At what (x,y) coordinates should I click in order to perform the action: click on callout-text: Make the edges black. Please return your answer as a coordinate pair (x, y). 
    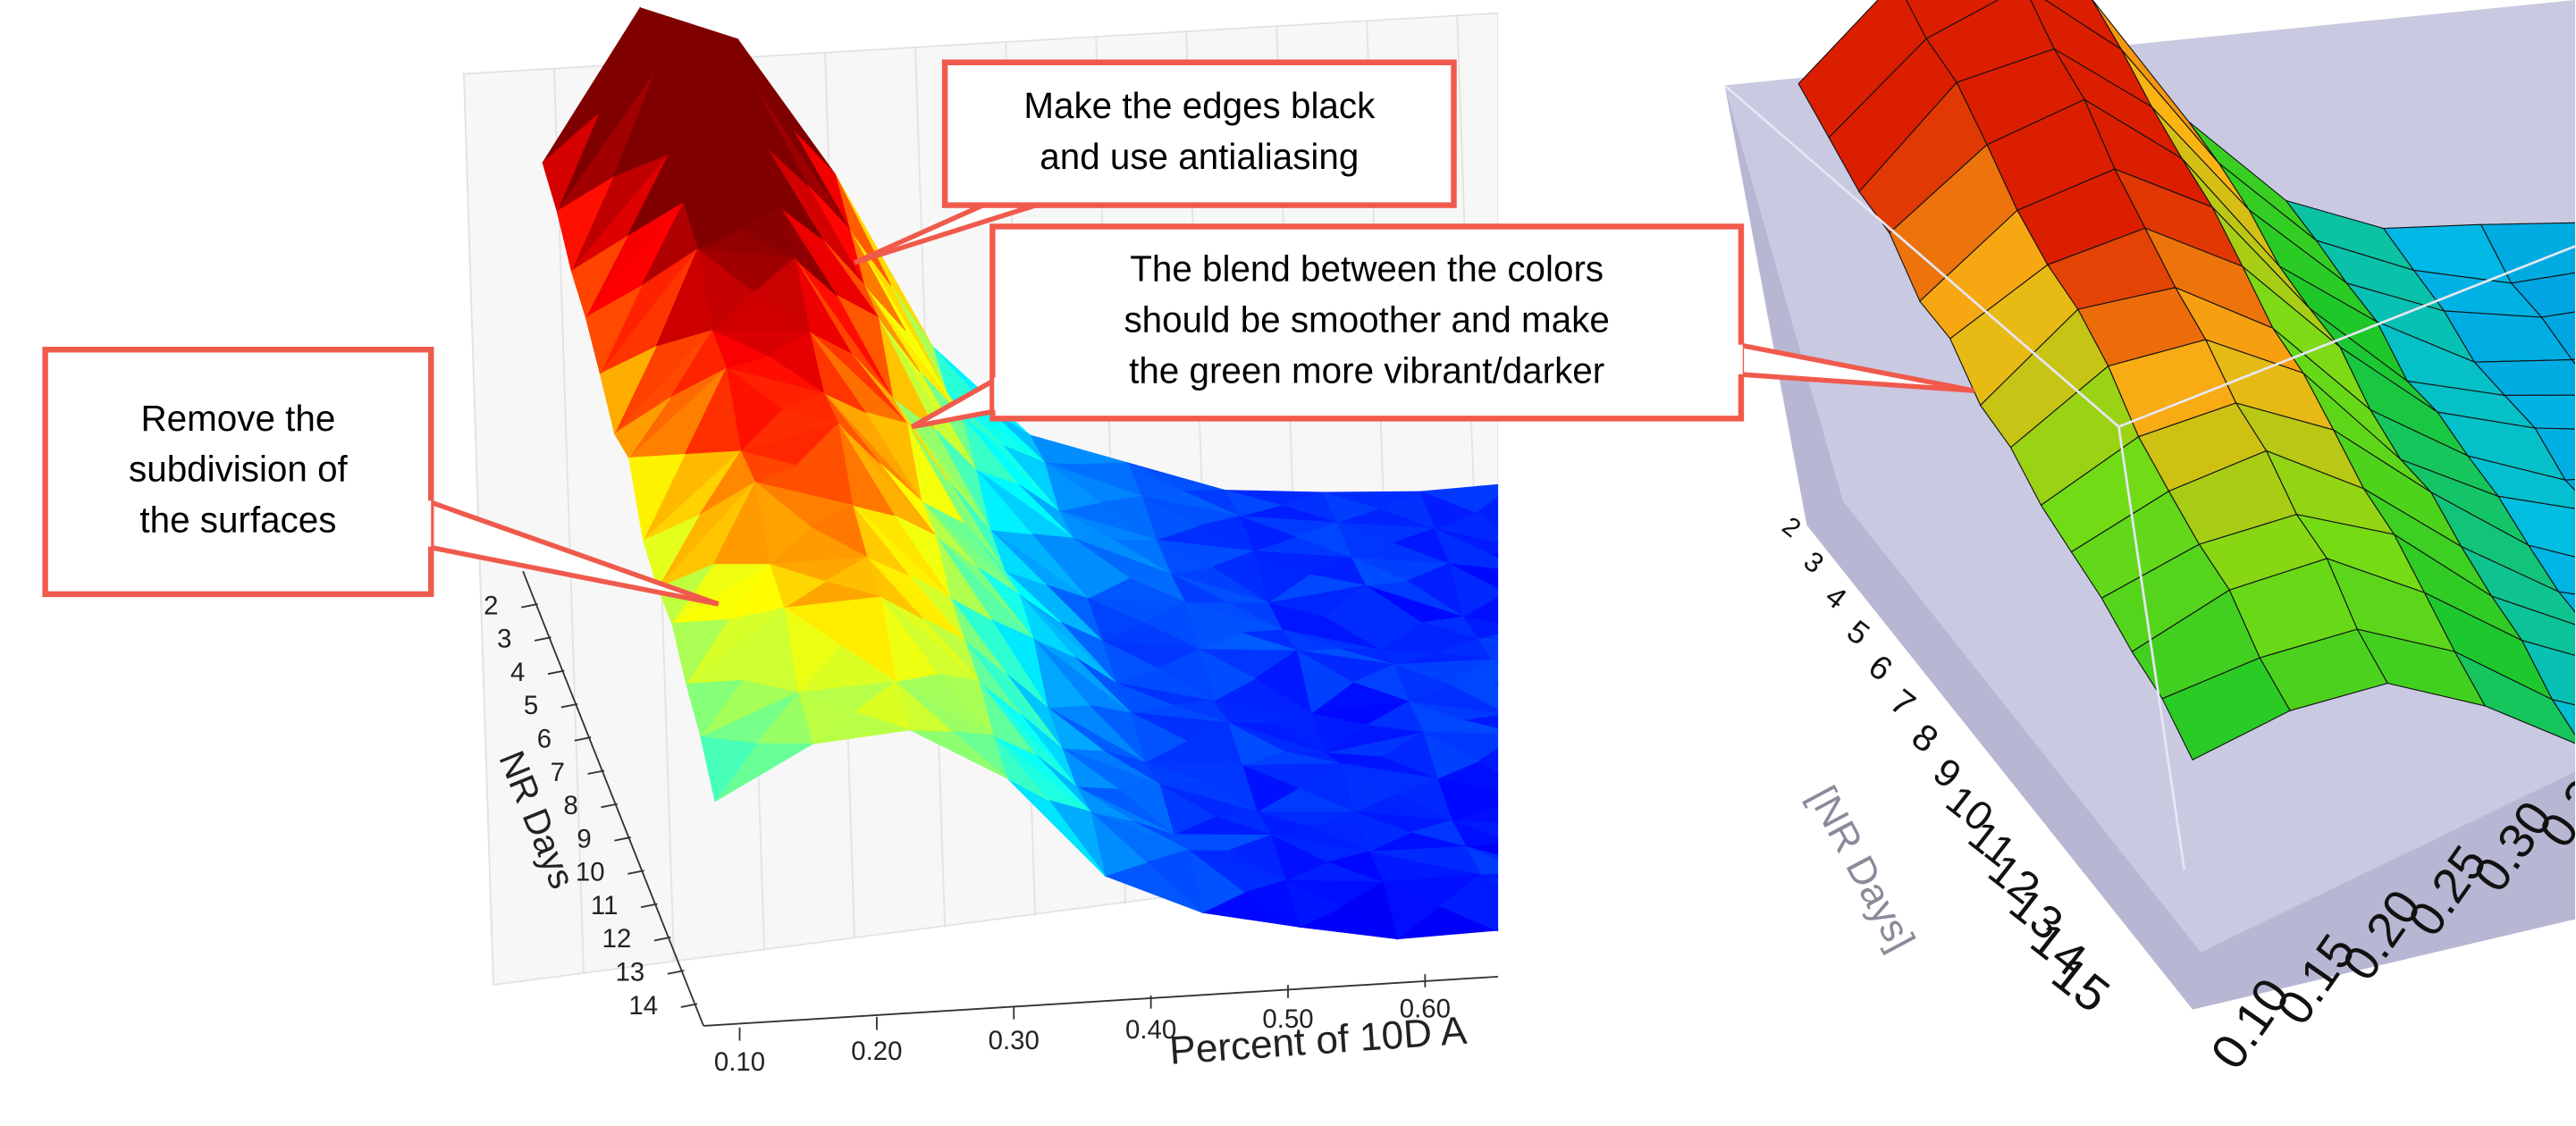
    Looking at the image, I should click on (1200, 106).